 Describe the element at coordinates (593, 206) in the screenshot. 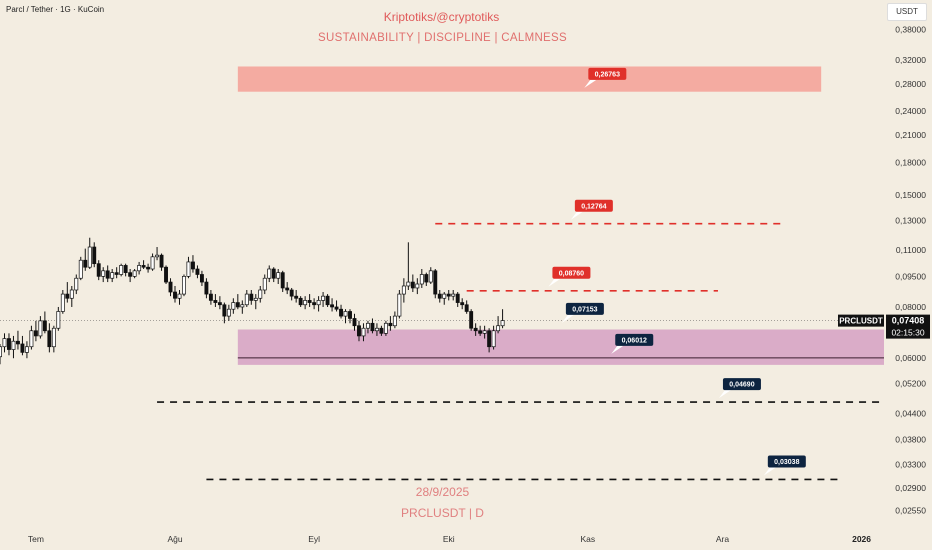

I see `level-label-text: 0,12764` at that location.